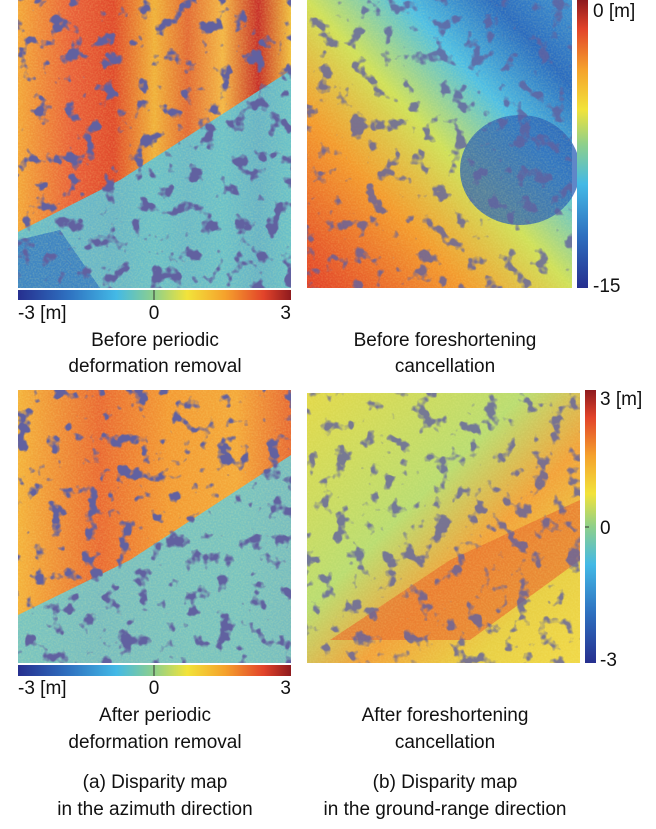  Describe the element at coordinates (443, 144) in the screenshot. I see `map-before-ground-range` at that location.